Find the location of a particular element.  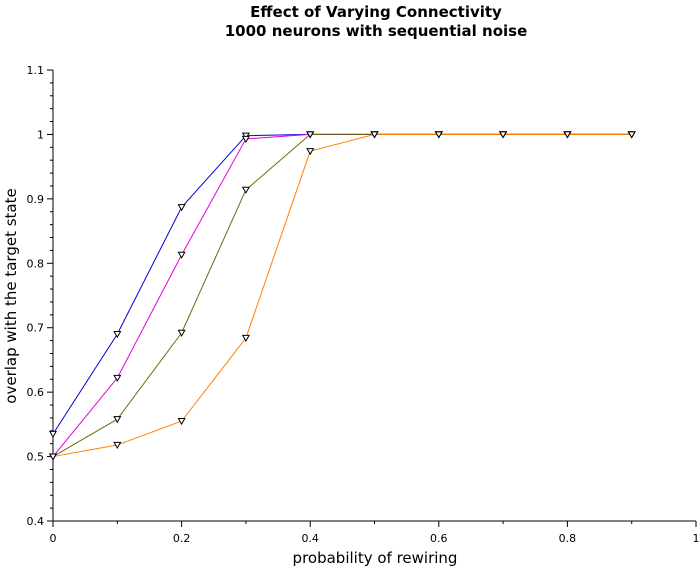

y-tick-label: 0.4 is located at coordinates (36, 521).